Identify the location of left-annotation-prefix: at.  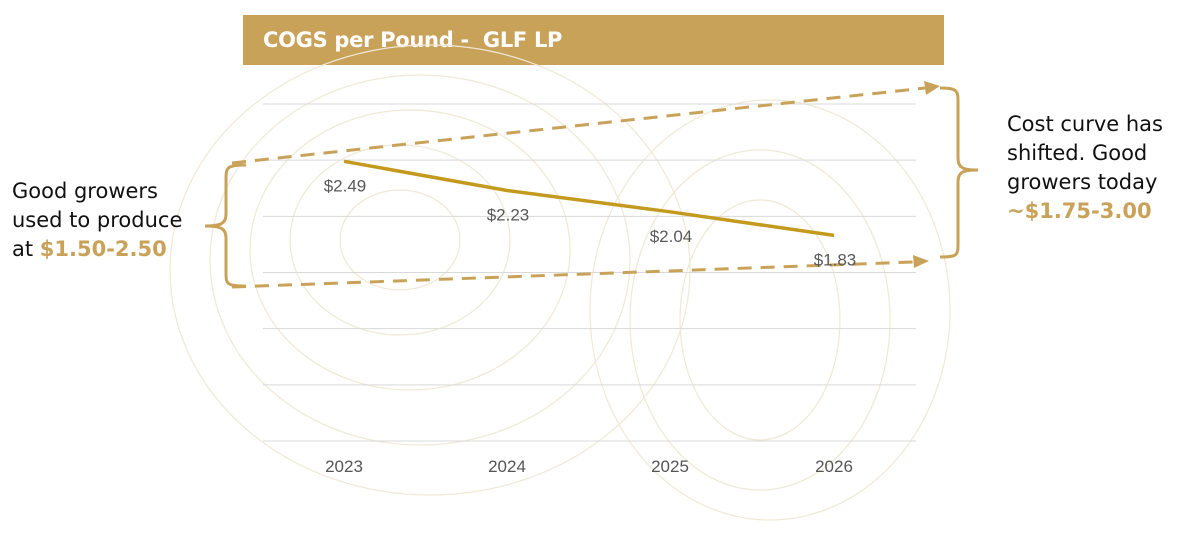
(26, 249).